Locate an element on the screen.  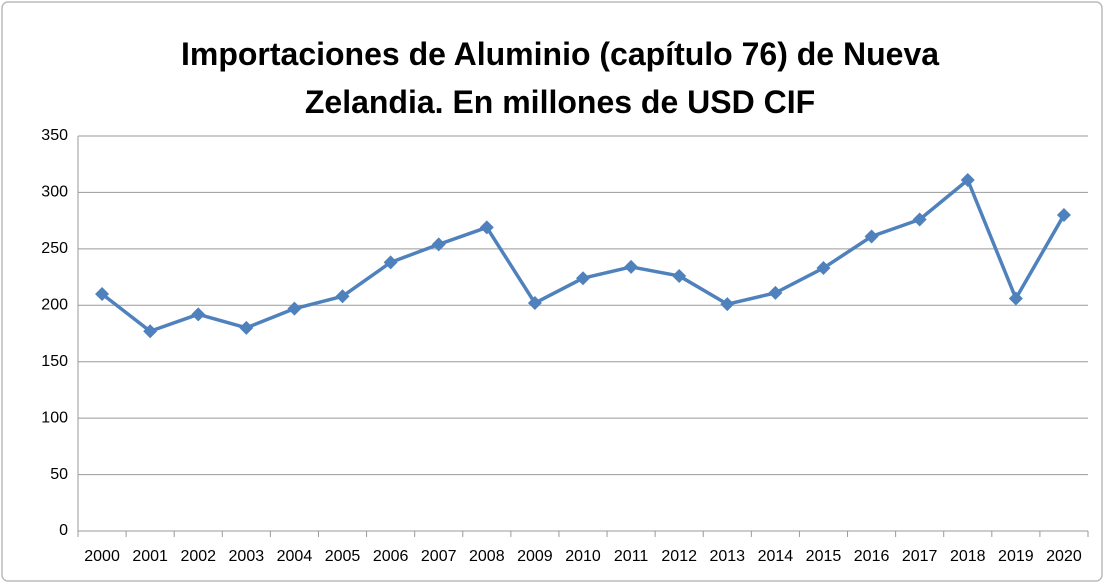
x-tick-label: 2004 is located at coordinates (295, 556).